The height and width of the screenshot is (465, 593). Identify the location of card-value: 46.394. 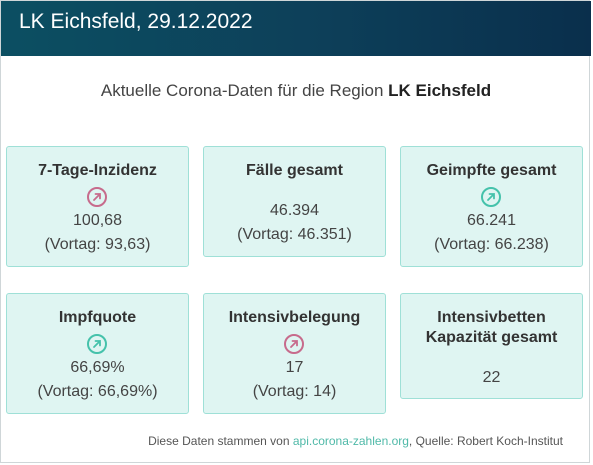
(294, 210).